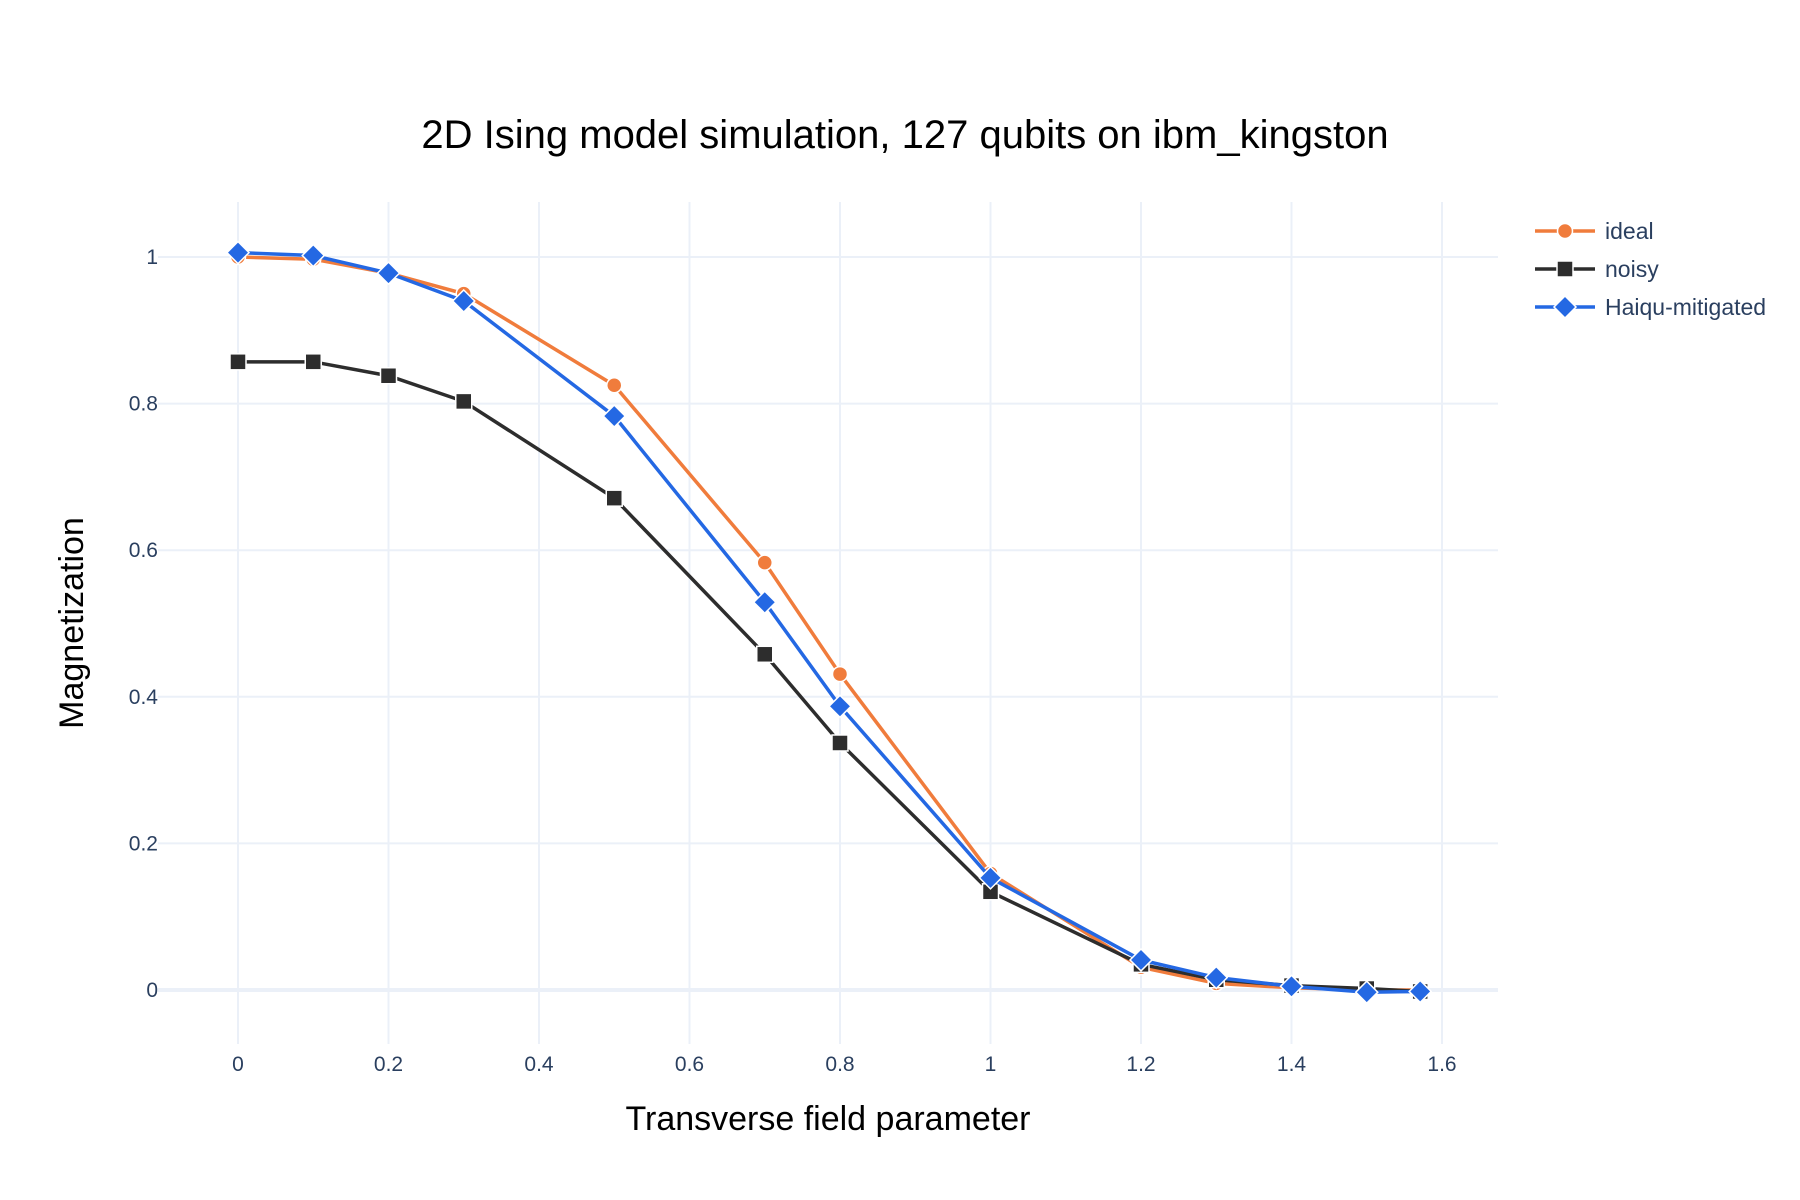 The width and height of the screenshot is (1800, 1200). Describe the element at coordinates (1597, 269) in the screenshot. I see `legend-item-noisy: noisy` at that location.